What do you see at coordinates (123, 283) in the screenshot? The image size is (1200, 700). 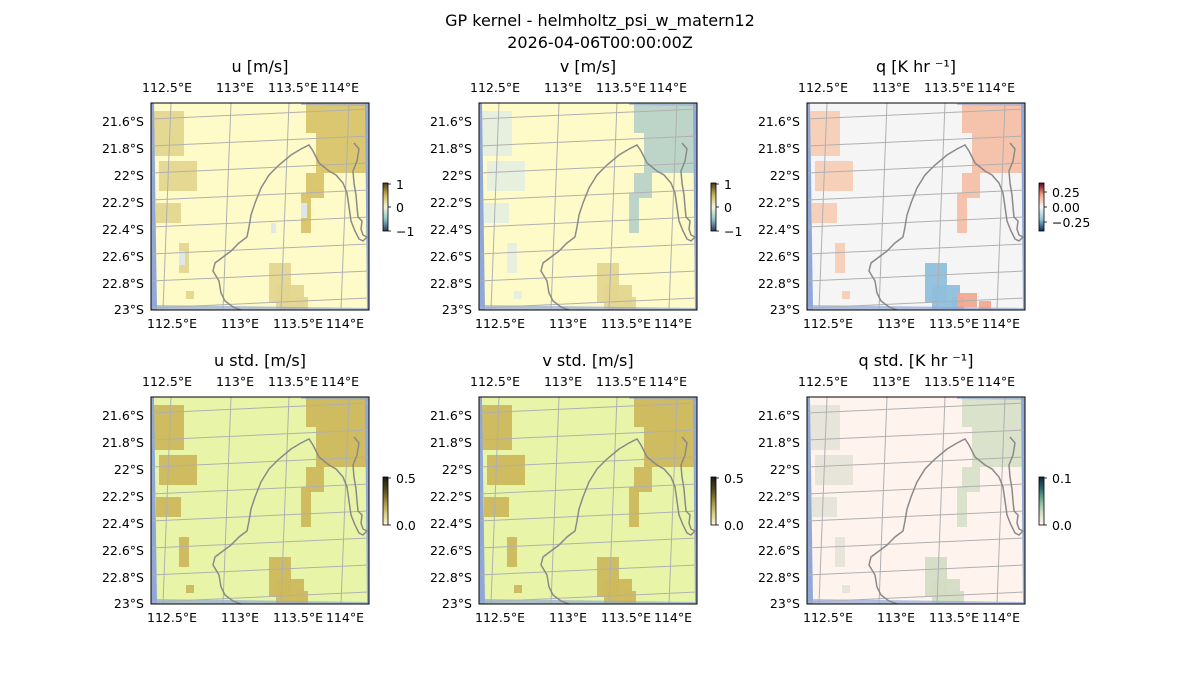 I see `lat-tick-label: 22.8°S` at bounding box center [123, 283].